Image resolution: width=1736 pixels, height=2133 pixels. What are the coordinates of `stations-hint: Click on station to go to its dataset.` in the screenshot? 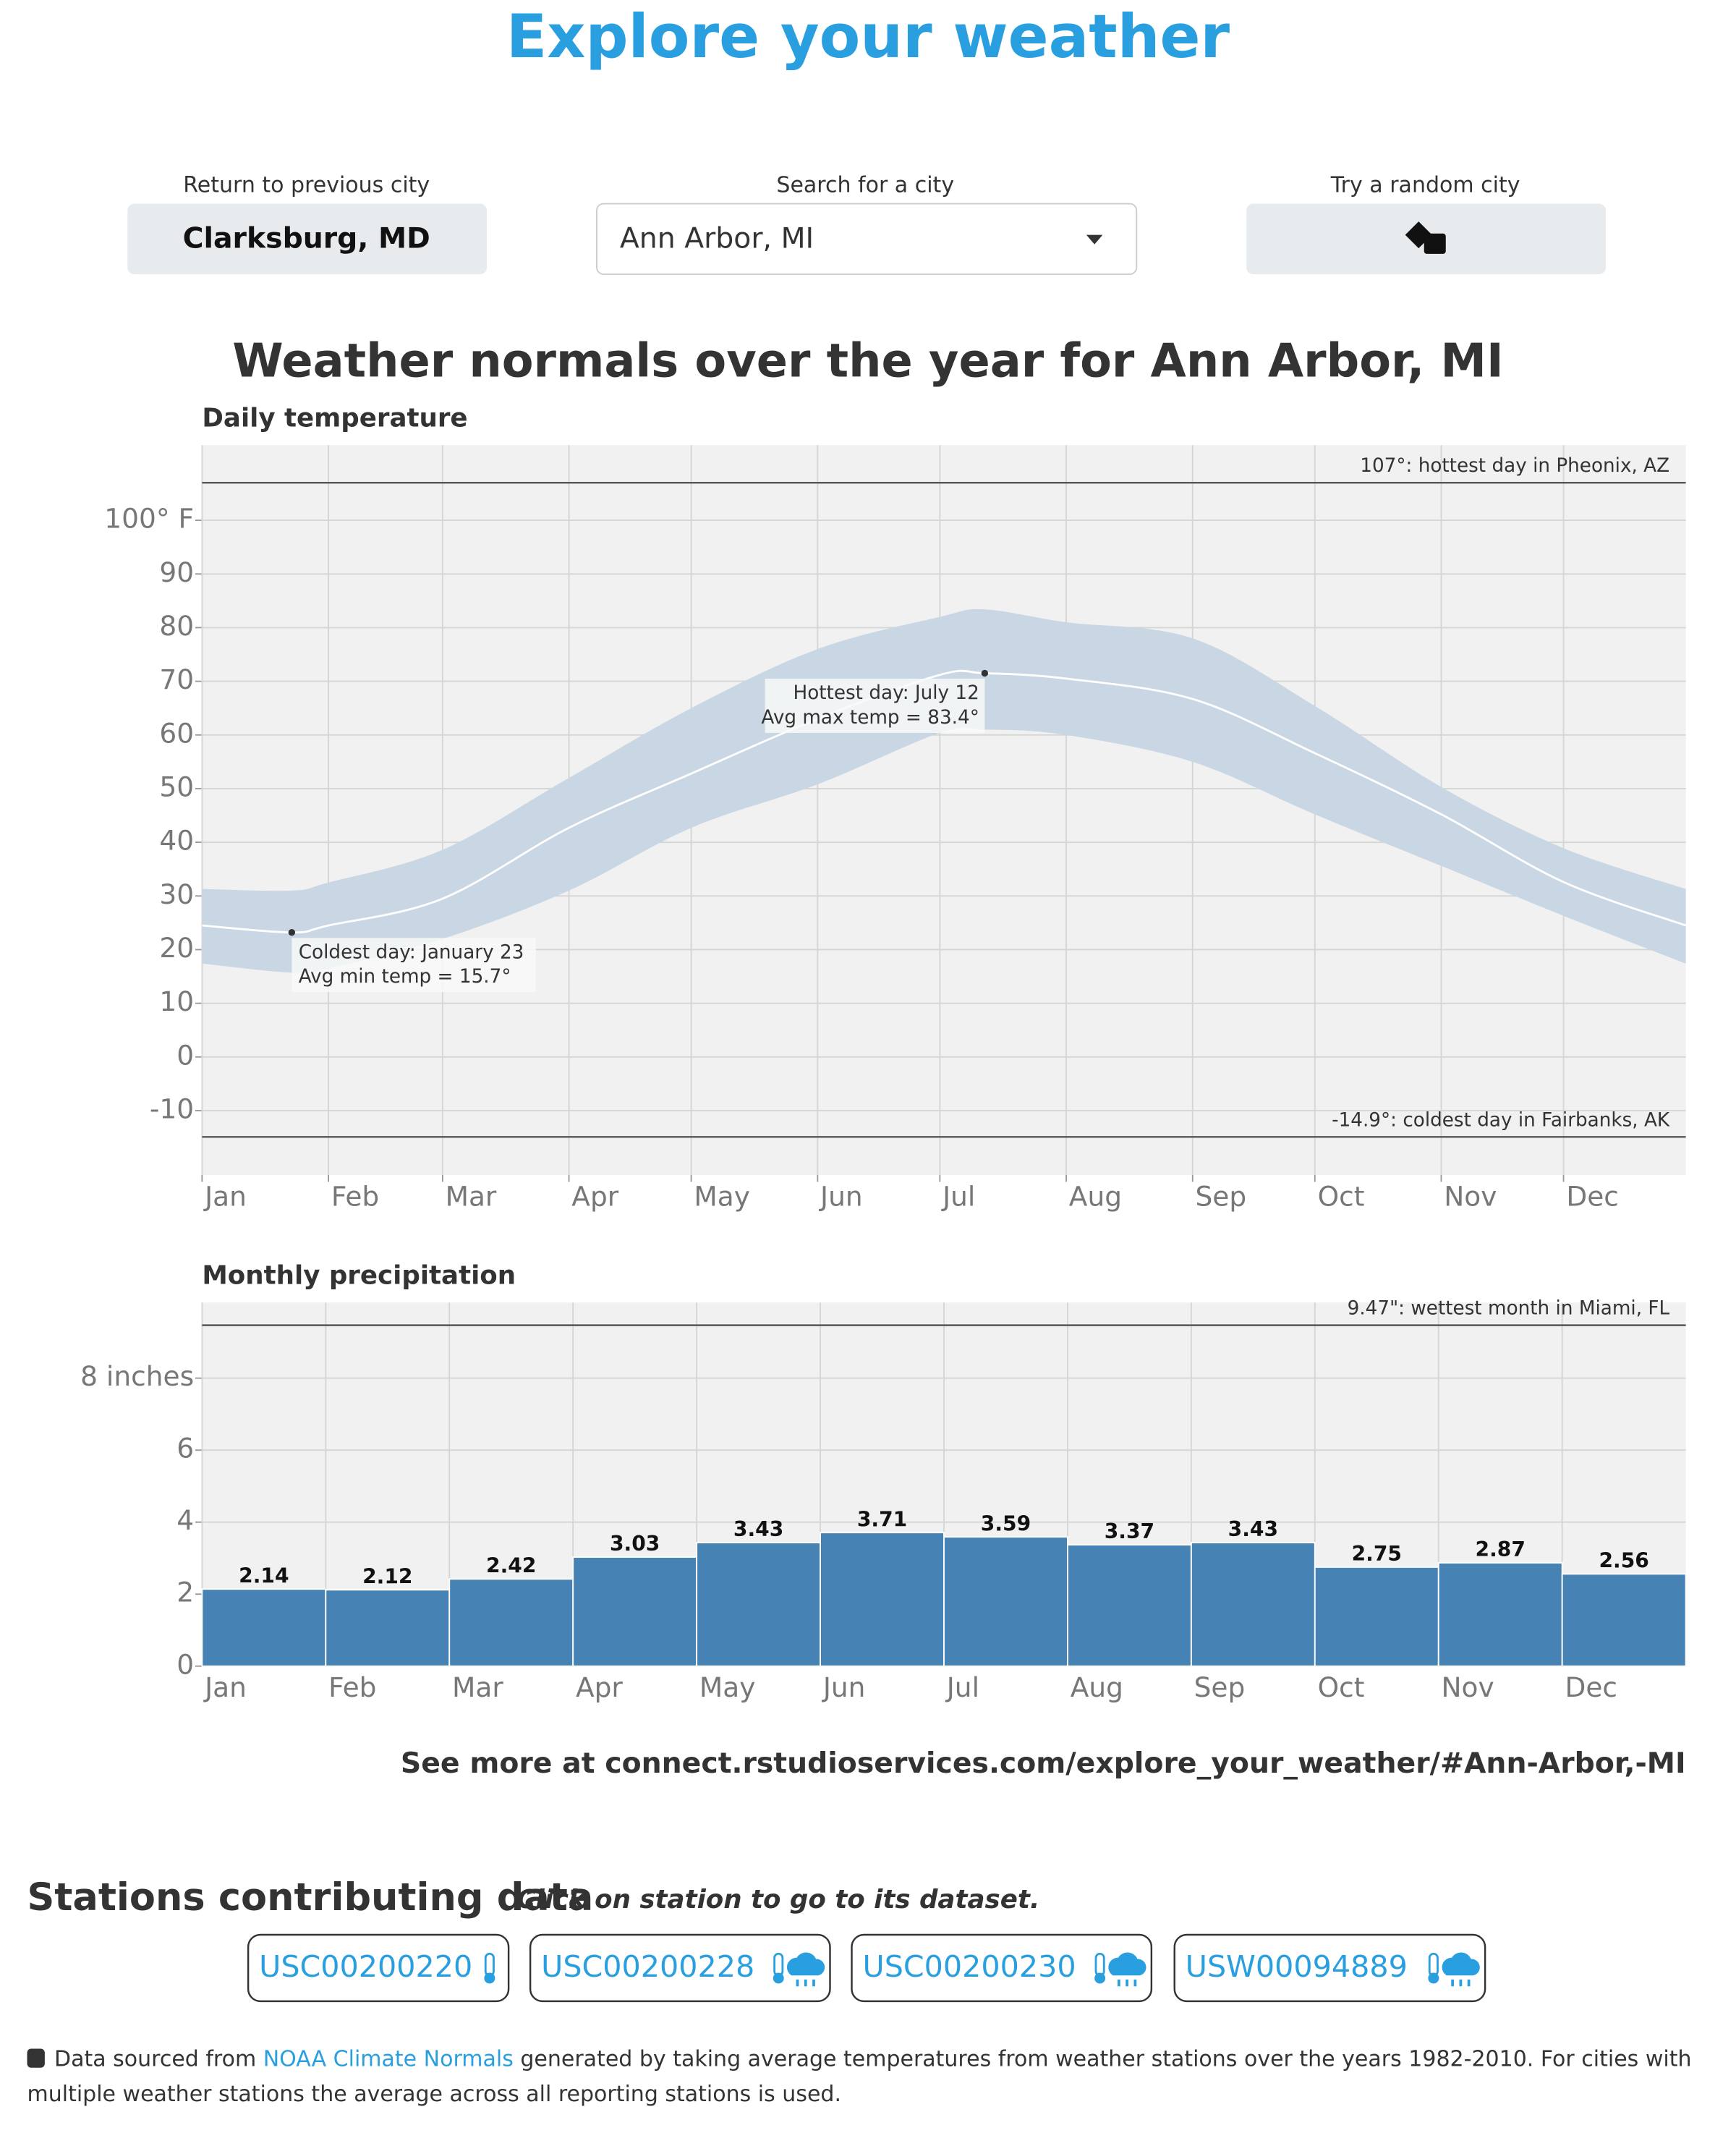 It's located at (777, 1899).